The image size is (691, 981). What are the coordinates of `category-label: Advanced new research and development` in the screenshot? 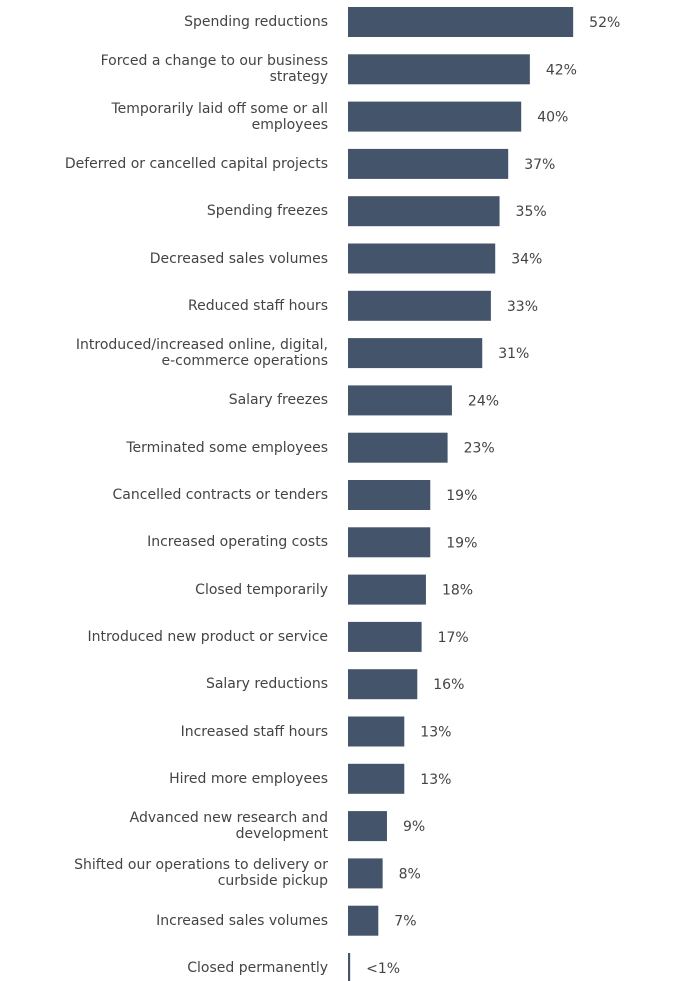 It's located at (228, 826).